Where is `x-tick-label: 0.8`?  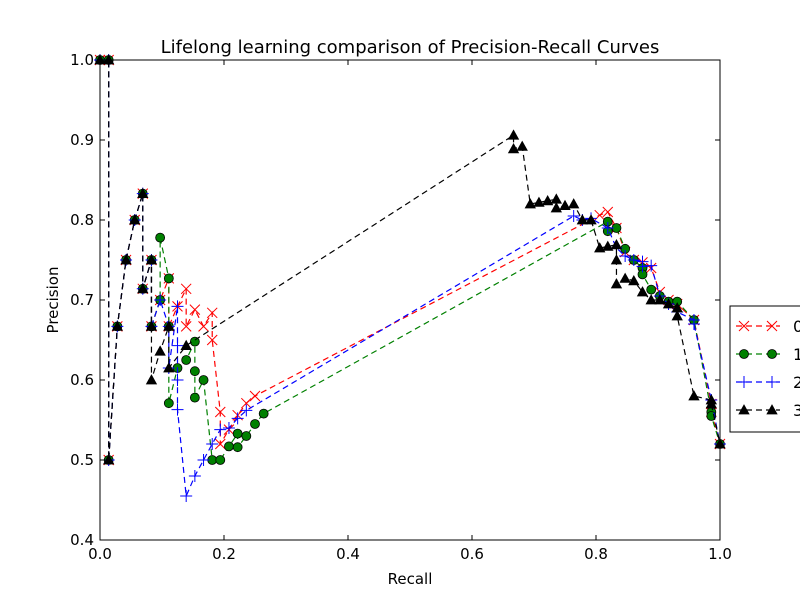
x-tick-label: 0.8 is located at coordinates (596, 554).